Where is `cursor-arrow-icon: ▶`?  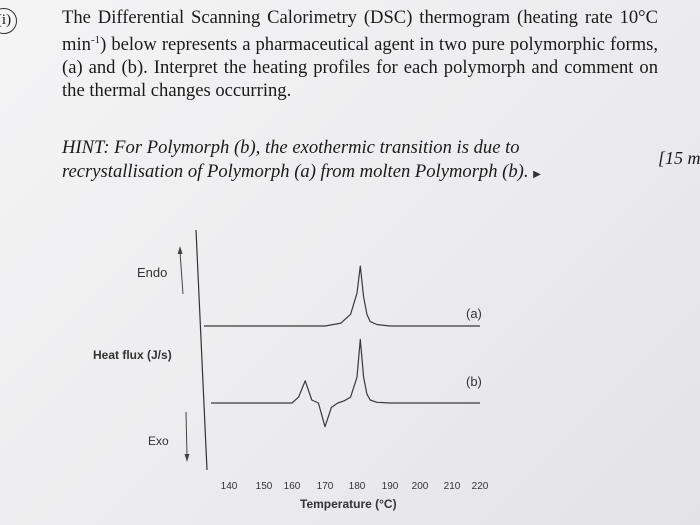 cursor-arrow-icon: ▶ is located at coordinates (537, 174).